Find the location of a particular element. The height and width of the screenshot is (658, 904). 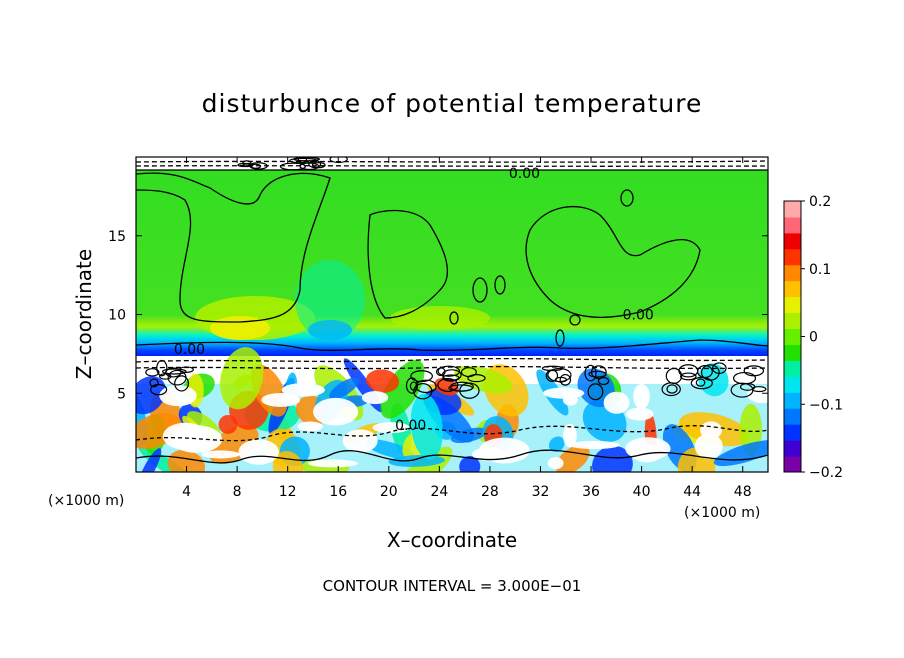

colorbar-tick-label: −0.1 is located at coordinates (826, 405).